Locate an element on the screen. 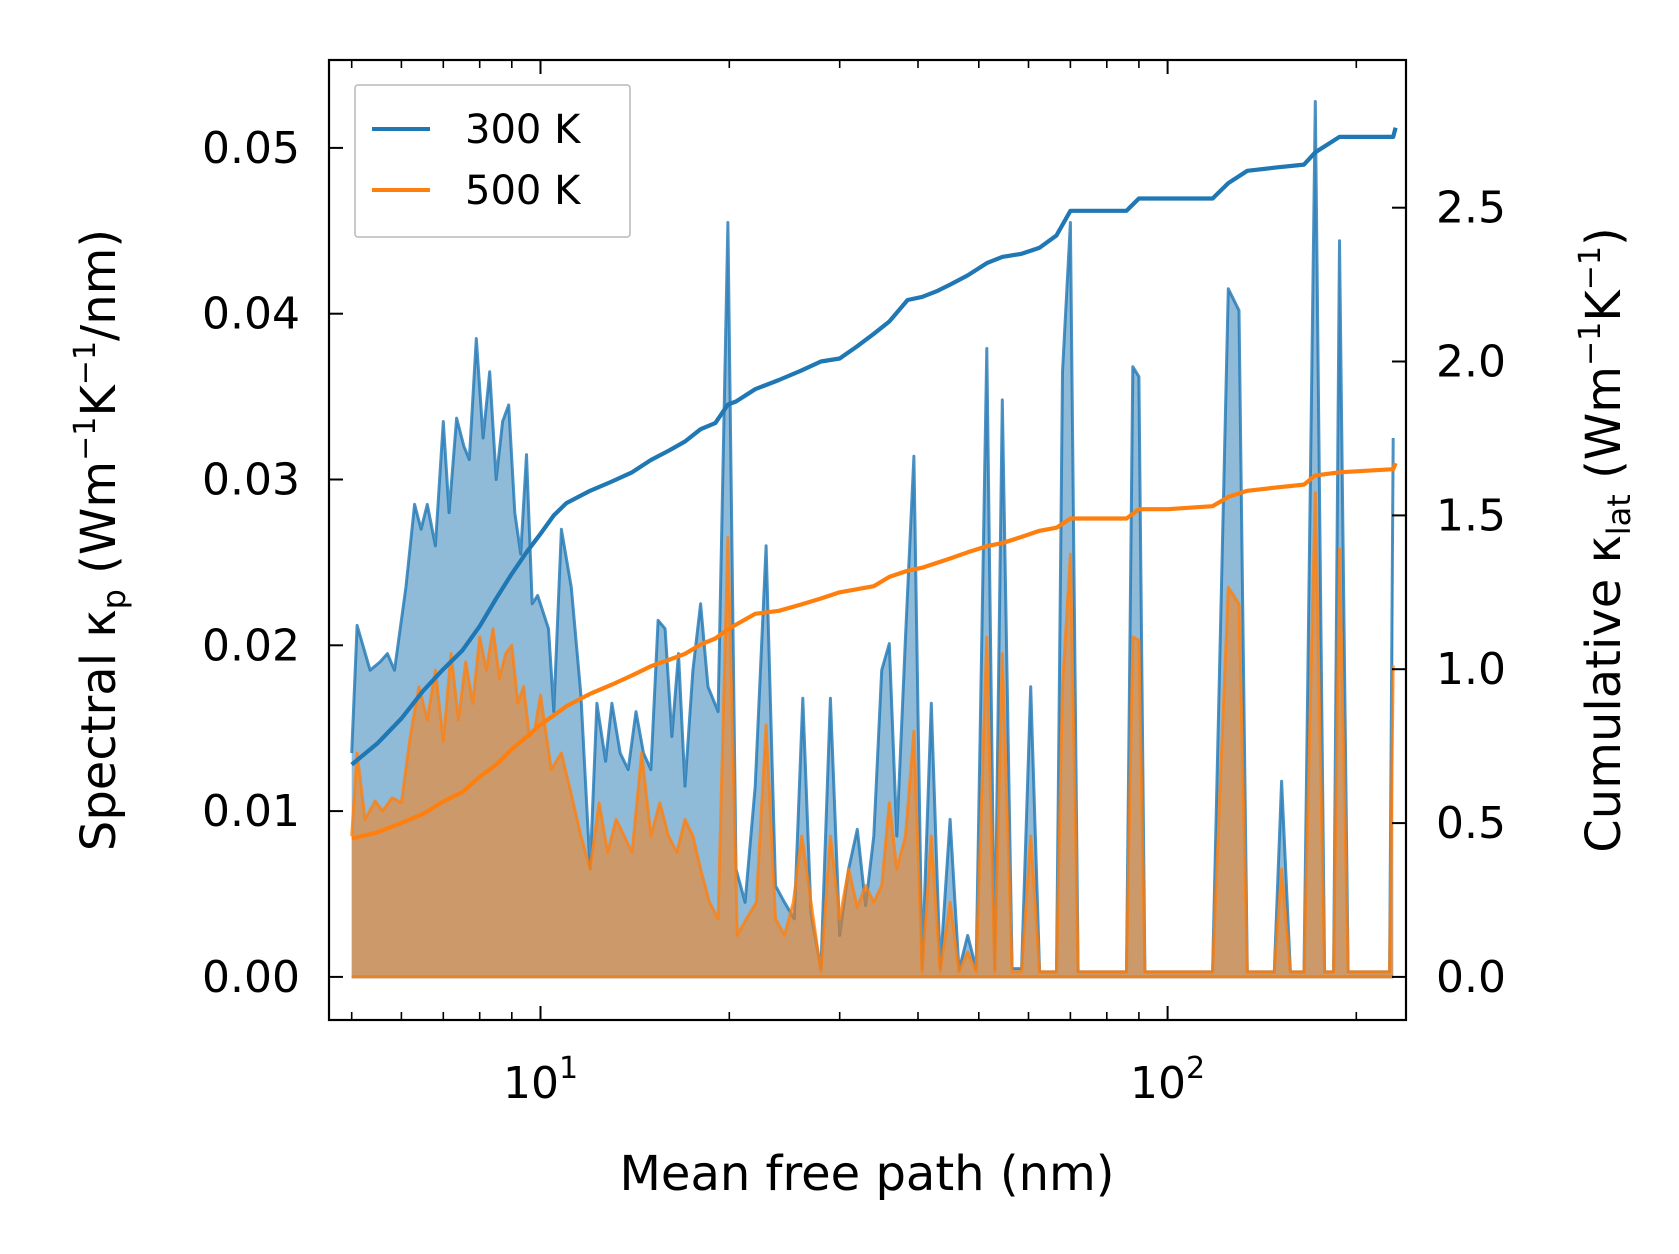 This screenshot has height=1254, width=1679. right-axis-title-sup2: −1 is located at coordinates (1590, 268).